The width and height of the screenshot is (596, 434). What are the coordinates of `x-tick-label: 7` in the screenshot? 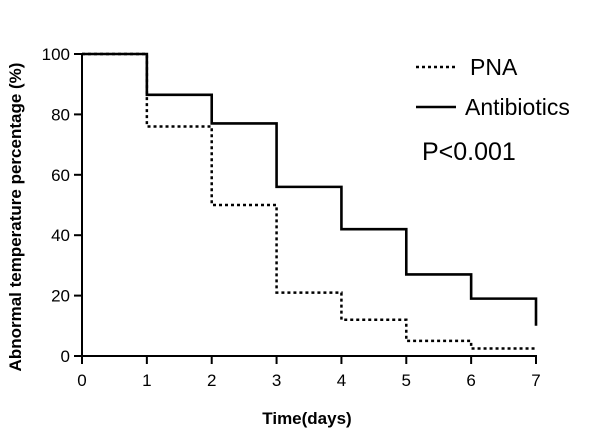 It's located at (535, 380).